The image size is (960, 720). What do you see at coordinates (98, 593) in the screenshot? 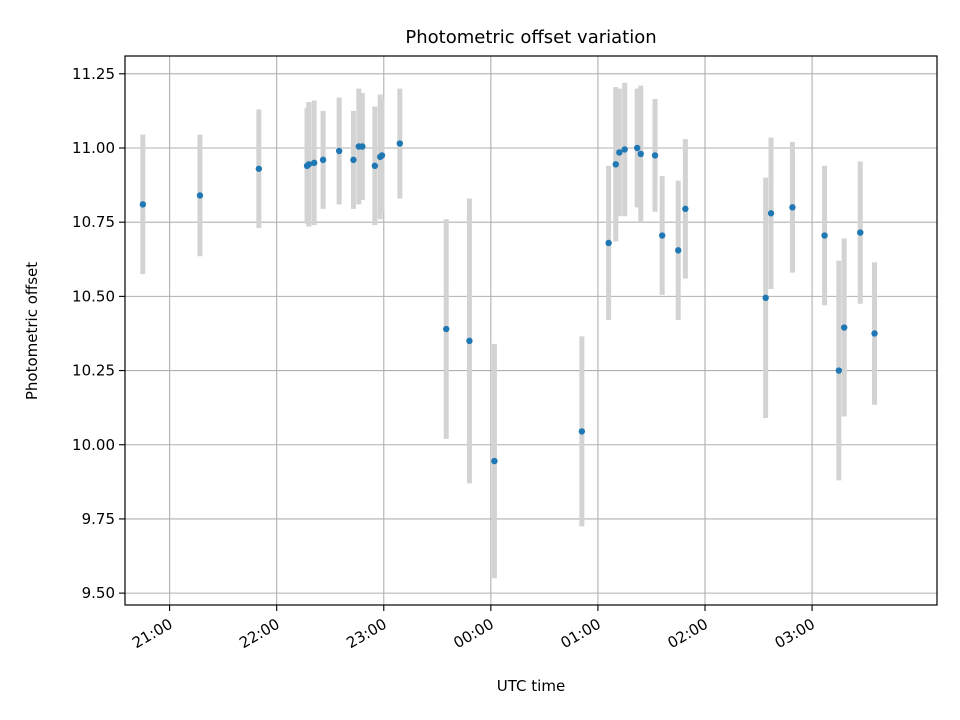
I see `y-tick-label: 9.50` at bounding box center [98, 593].